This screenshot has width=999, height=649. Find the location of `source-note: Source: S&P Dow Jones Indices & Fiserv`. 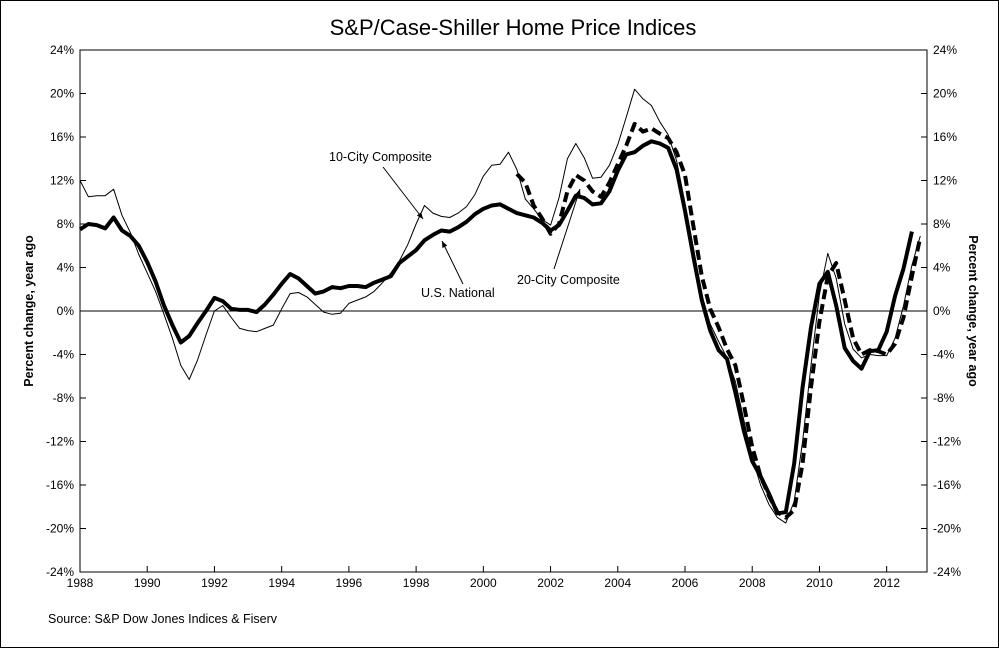

source-note: Source: S&P Dow Jones Indices & Fiserv is located at coordinates (163, 619).